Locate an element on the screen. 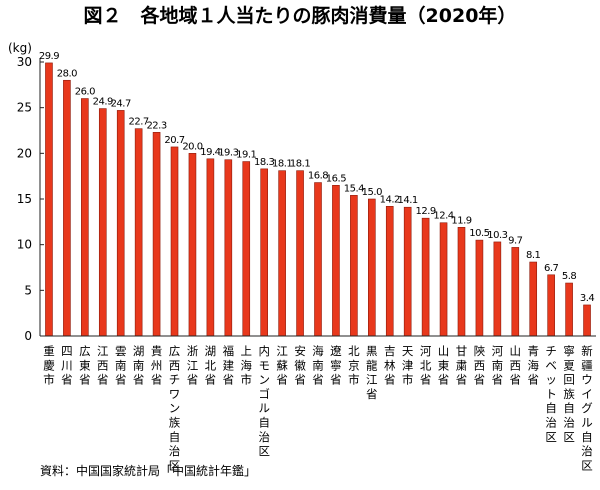 This screenshot has width=600, height=490. x-tick-label: 黒龍江省 is located at coordinates (372, 372).